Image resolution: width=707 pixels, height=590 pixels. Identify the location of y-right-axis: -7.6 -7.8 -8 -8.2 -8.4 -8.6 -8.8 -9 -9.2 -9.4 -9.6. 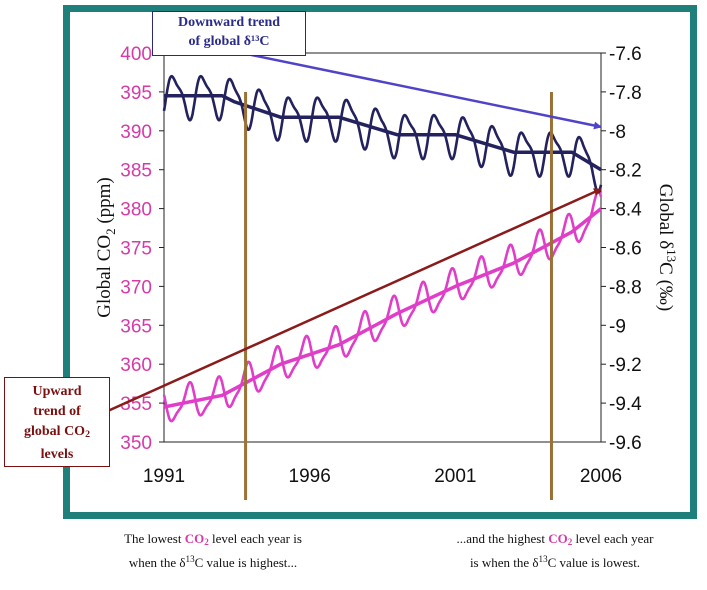
(621, 249).